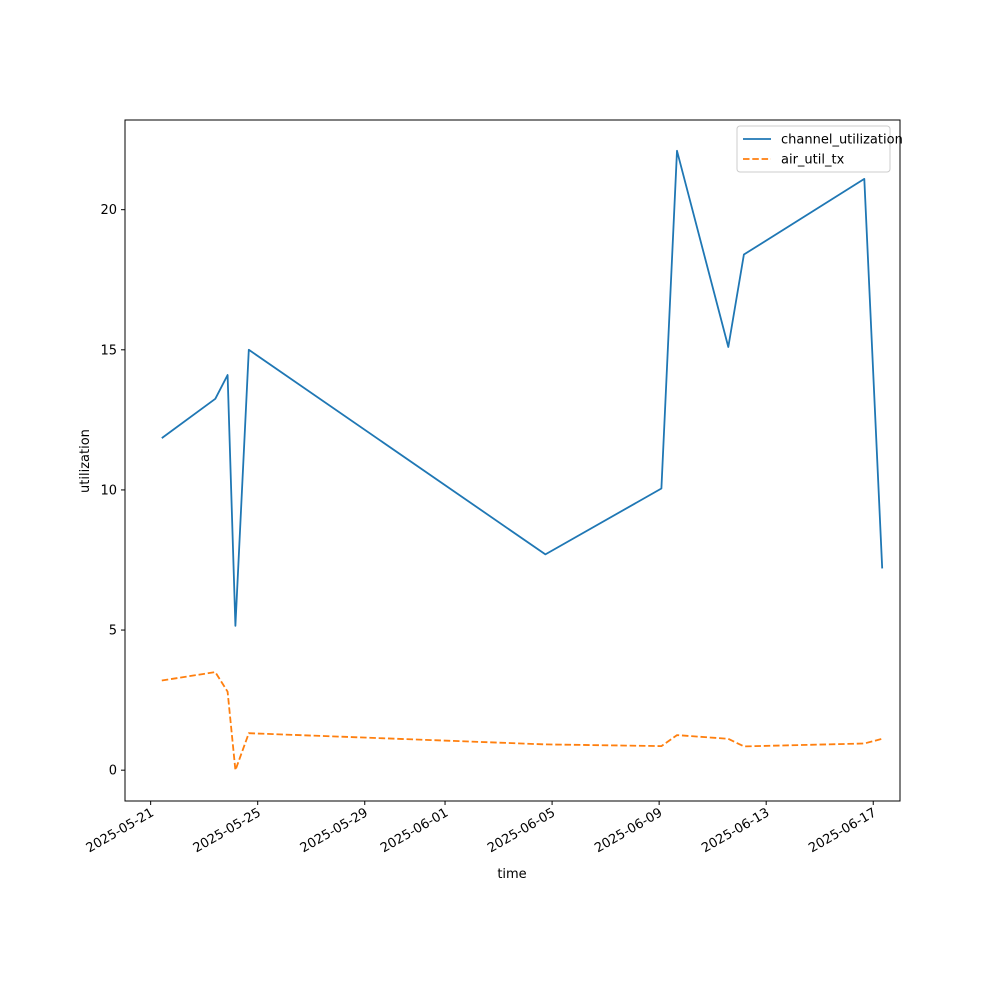 The image size is (1000, 1000). Describe the element at coordinates (108, 210) in the screenshot. I see `y-tick-label: 20` at that location.